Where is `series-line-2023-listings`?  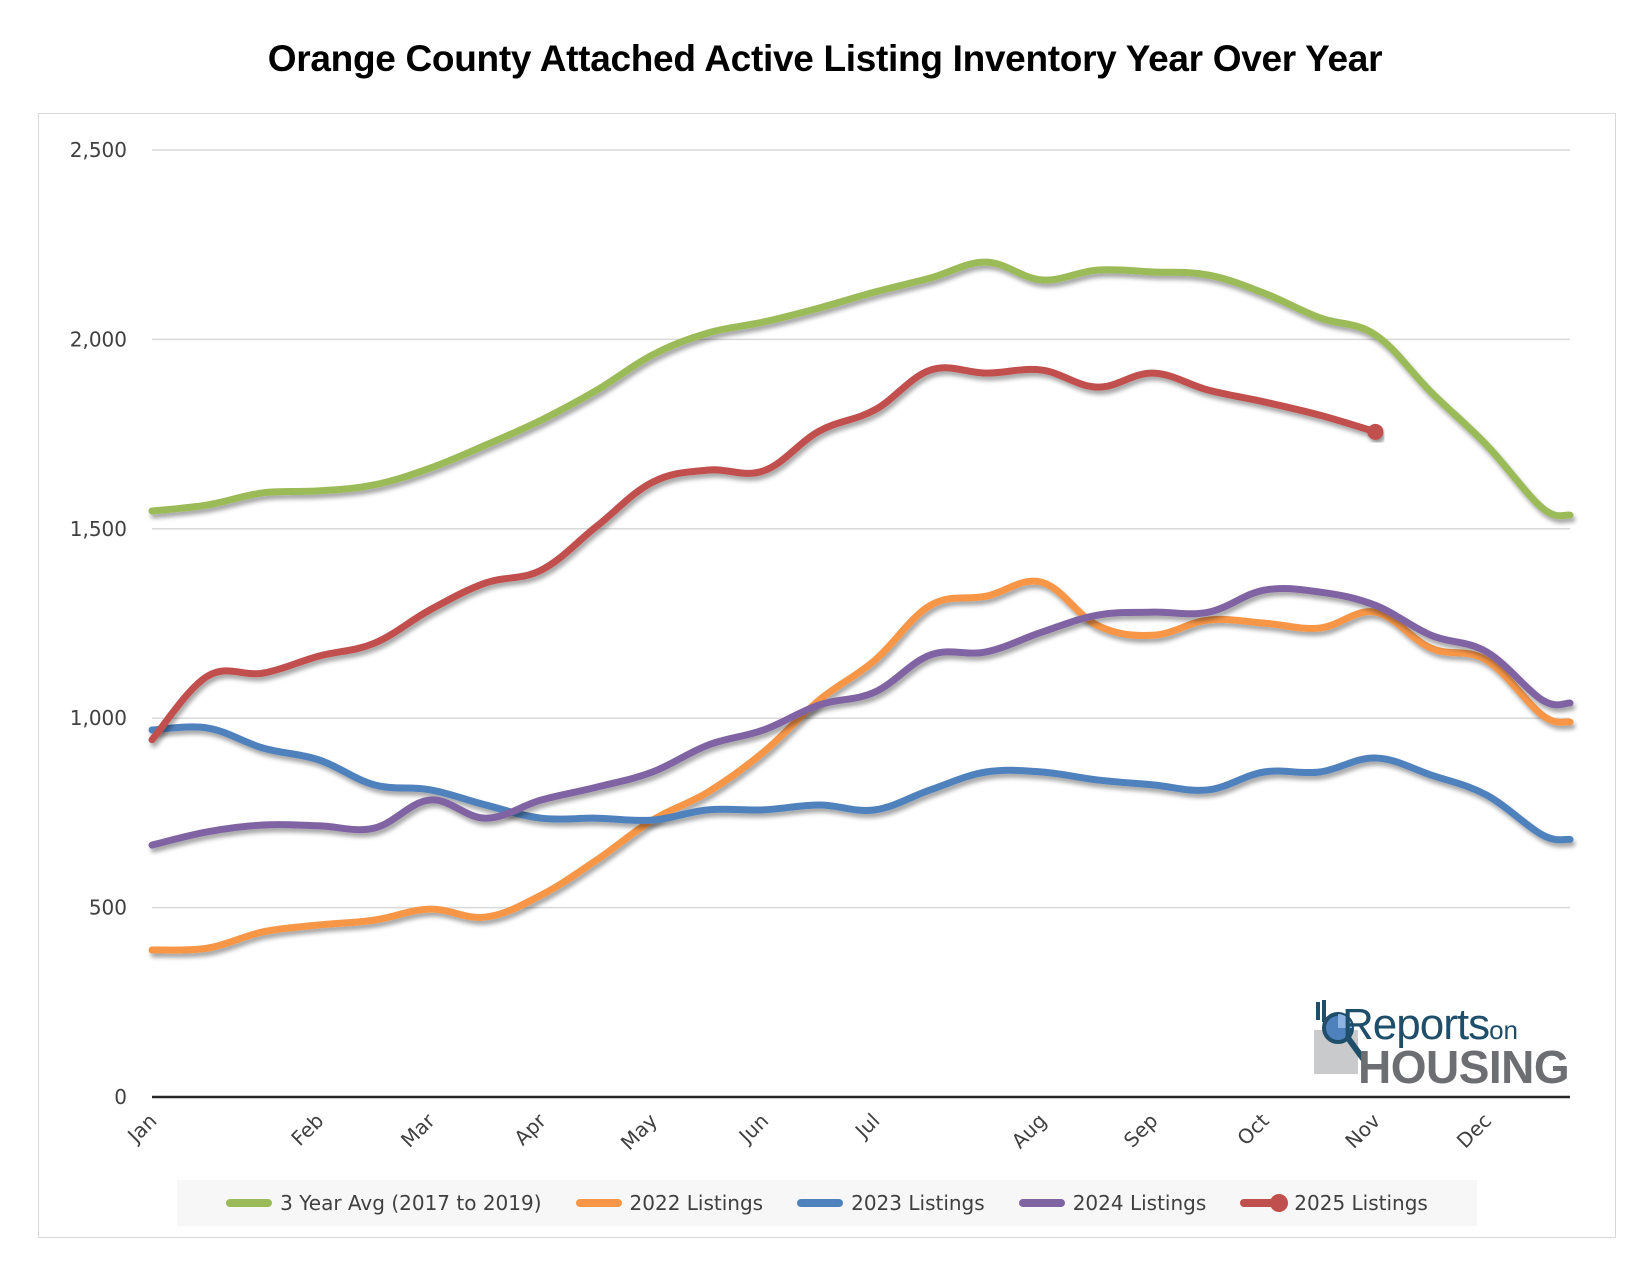 series-line-2023-listings is located at coordinates (861, 783).